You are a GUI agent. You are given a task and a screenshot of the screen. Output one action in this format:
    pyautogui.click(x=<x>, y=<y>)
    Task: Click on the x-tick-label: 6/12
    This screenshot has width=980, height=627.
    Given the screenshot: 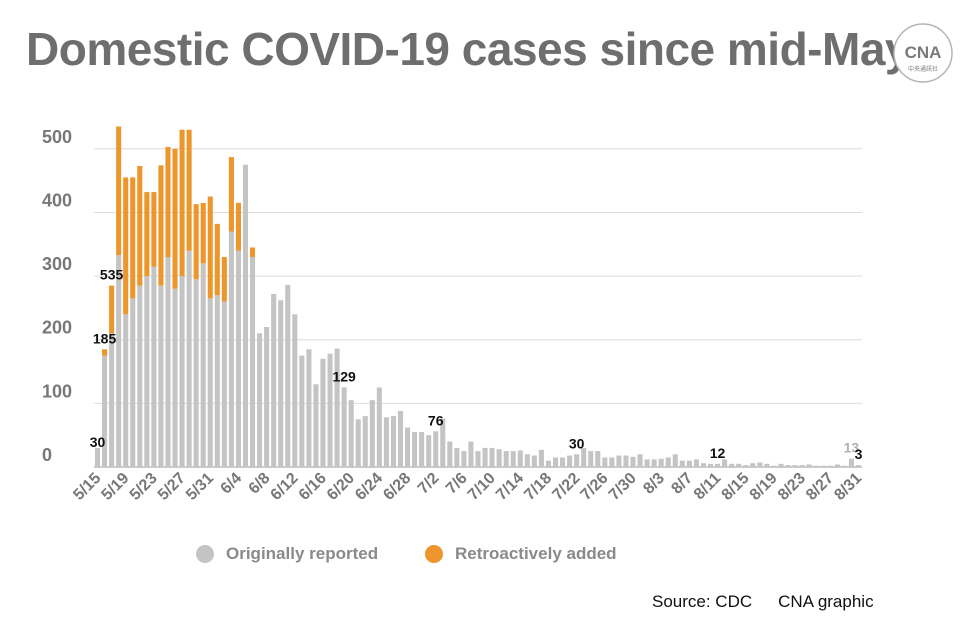 What is the action you would take?
    pyautogui.click(x=285, y=487)
    